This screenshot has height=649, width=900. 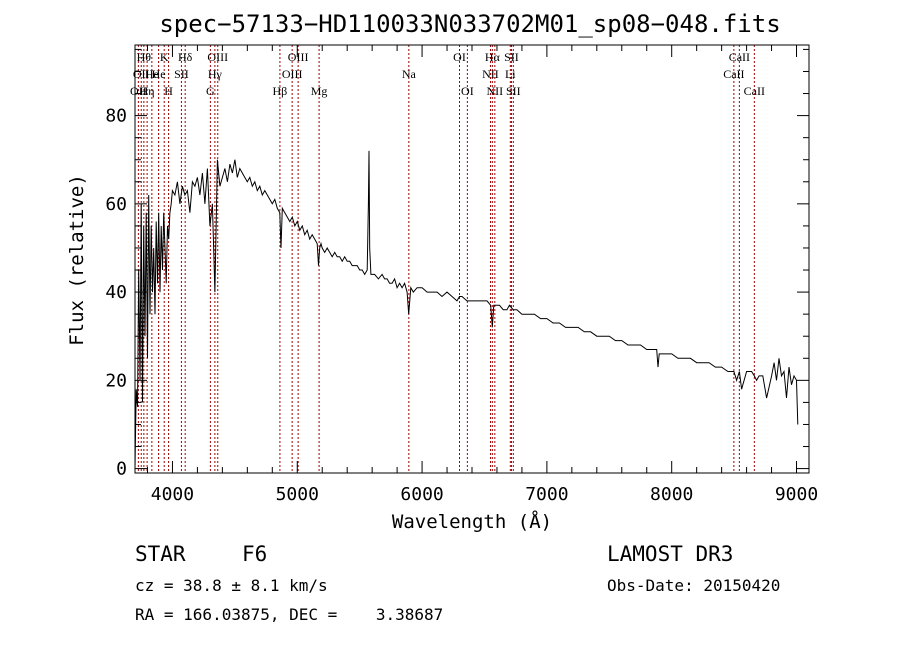 I want to click on line-label-22: NII, so click(x=495, y=91).